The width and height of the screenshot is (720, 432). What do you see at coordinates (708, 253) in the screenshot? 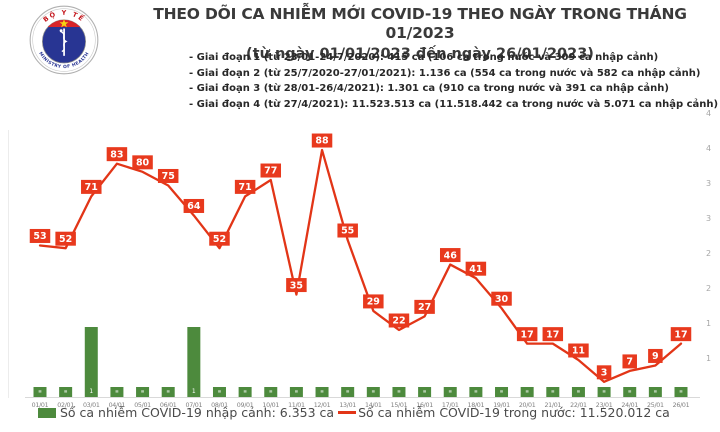
I see `right-axis-label: 2` at bounding box center [708, 253].